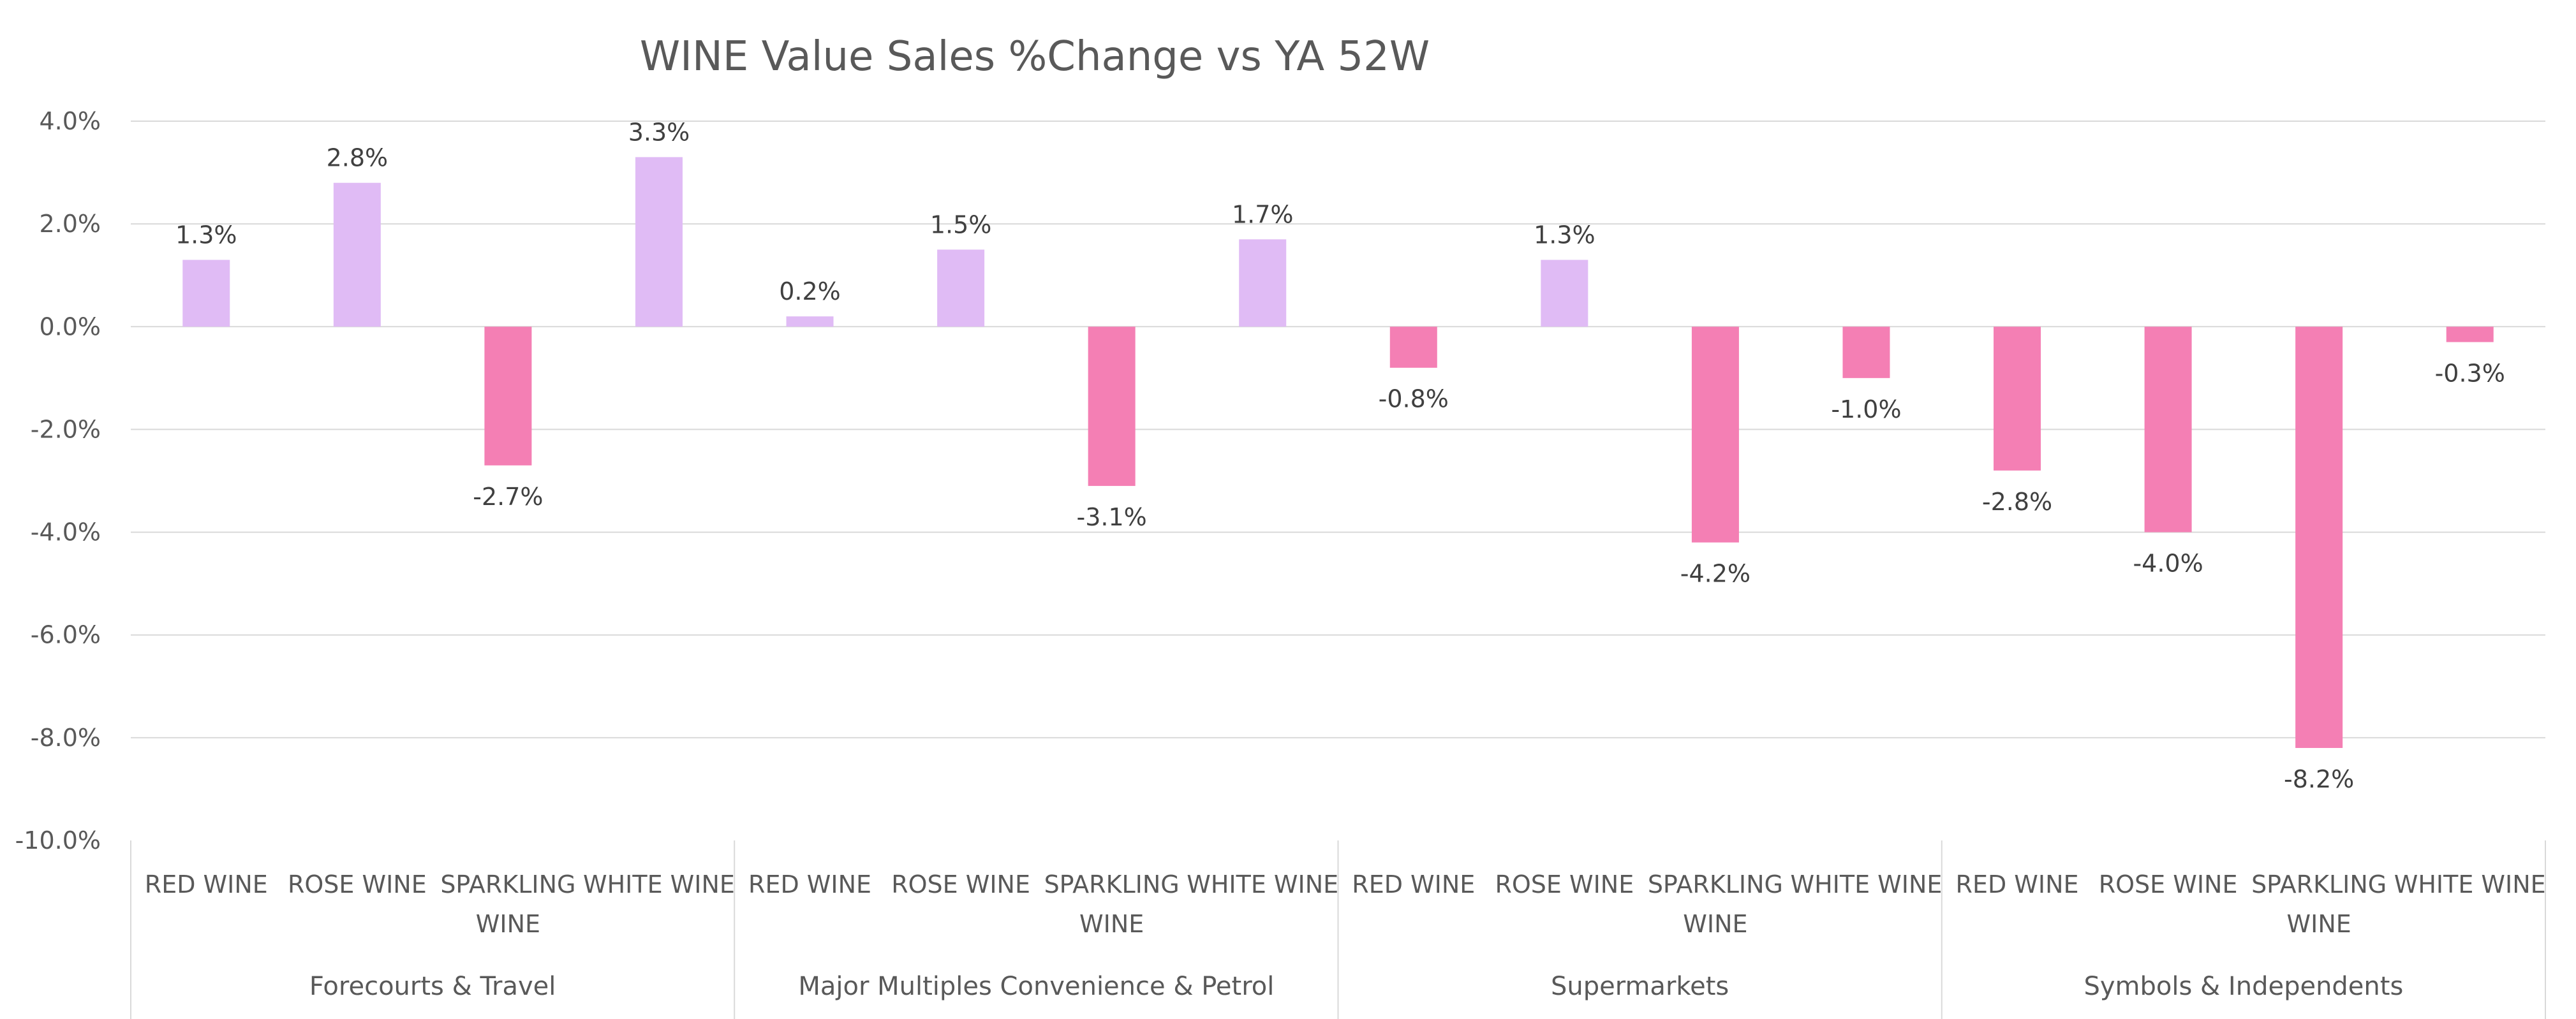 This screenshot has height=1019, width=2576. I want to click on data-label: -4.0%, so click(2168, 564).